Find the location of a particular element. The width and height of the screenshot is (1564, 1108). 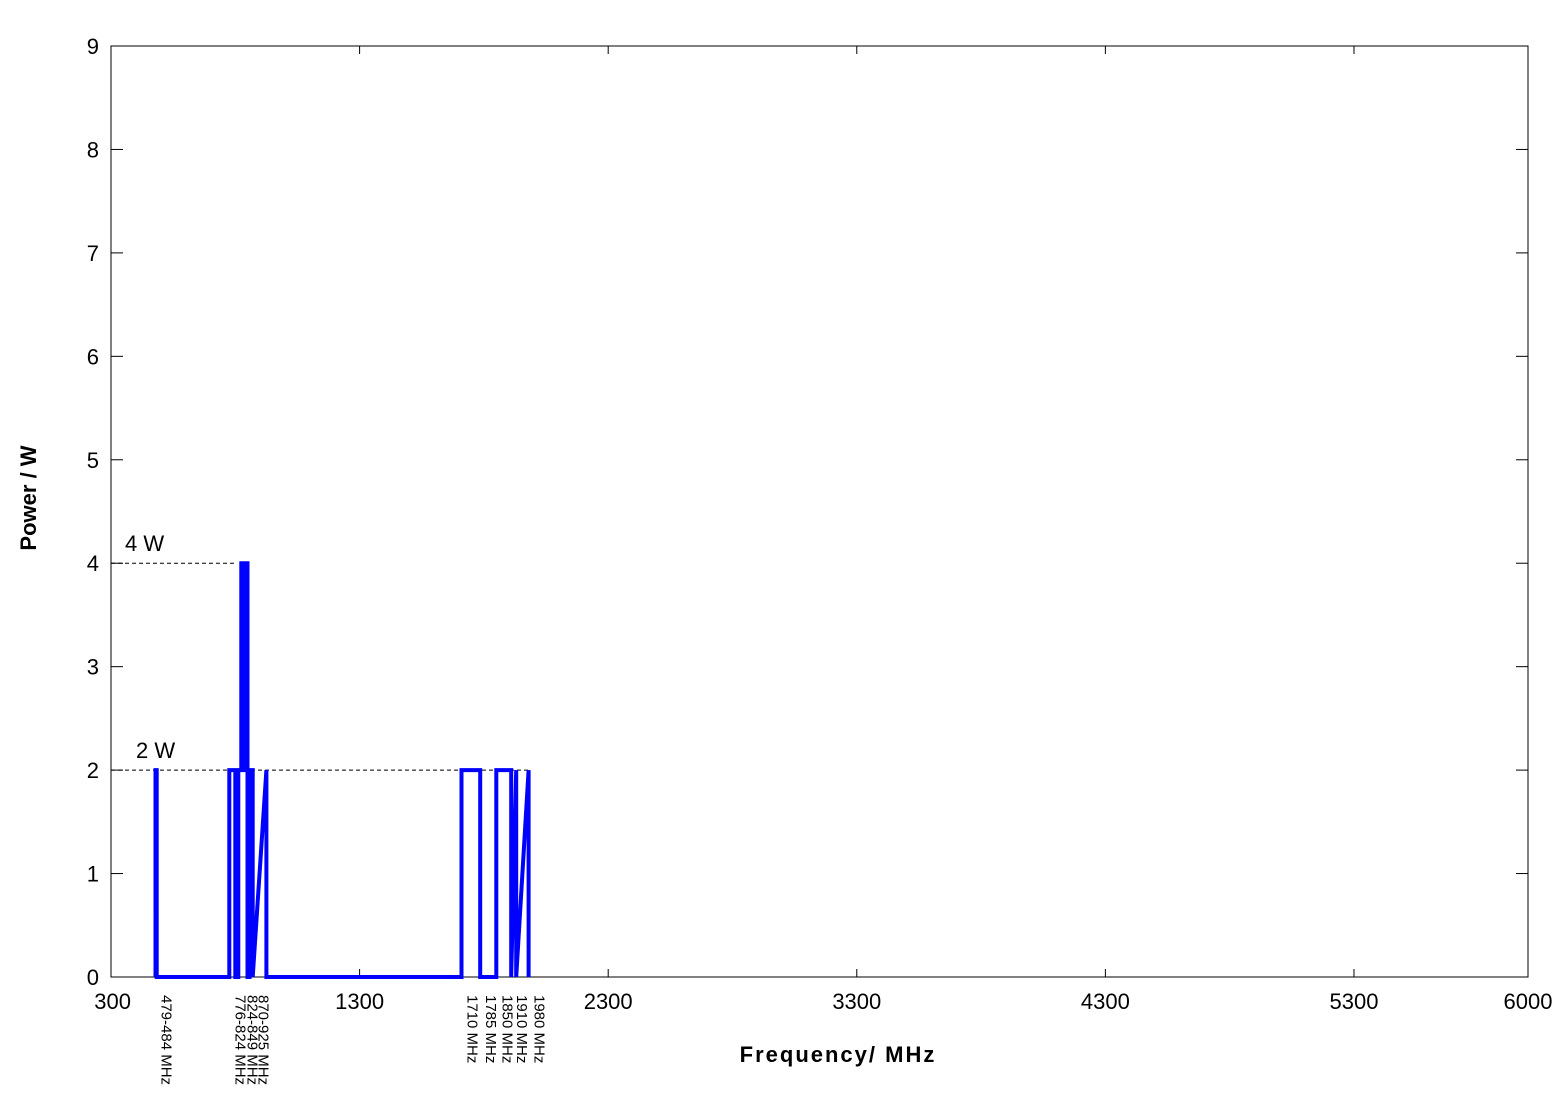

y-tick-label: 7 is located at coordinates (93, 253).